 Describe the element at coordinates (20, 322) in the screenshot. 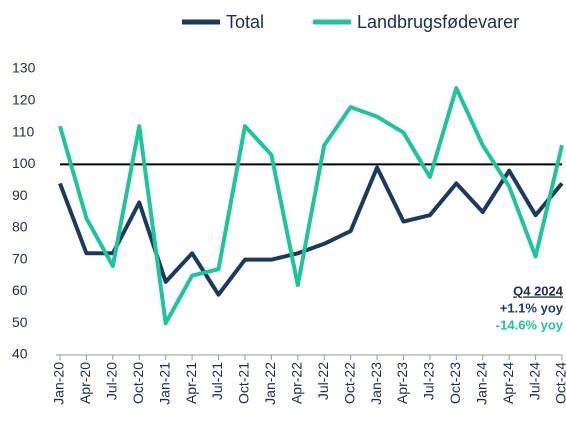

I see `y-tick-label: 50` at that location.